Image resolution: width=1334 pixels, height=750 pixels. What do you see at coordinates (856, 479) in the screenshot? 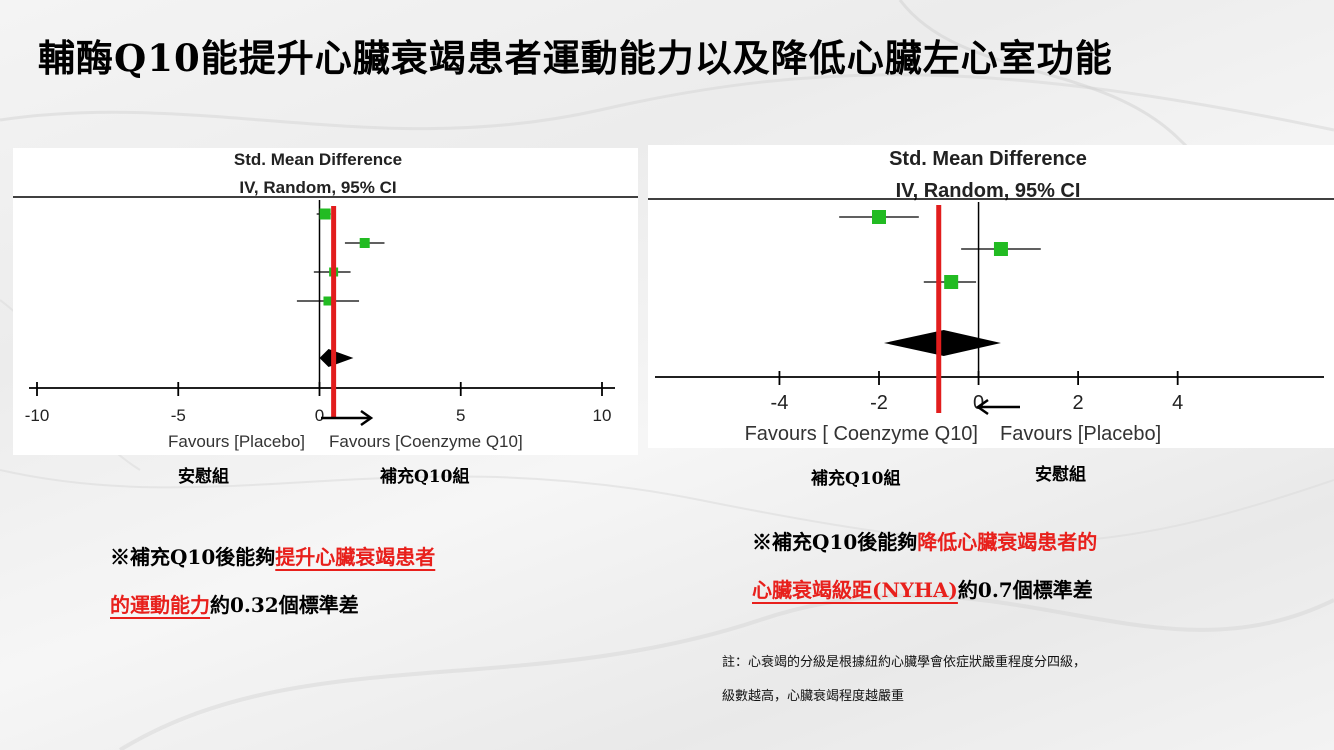
I see `group-label-q10-right: 補充Q10組` at bounding box center [856, 479].